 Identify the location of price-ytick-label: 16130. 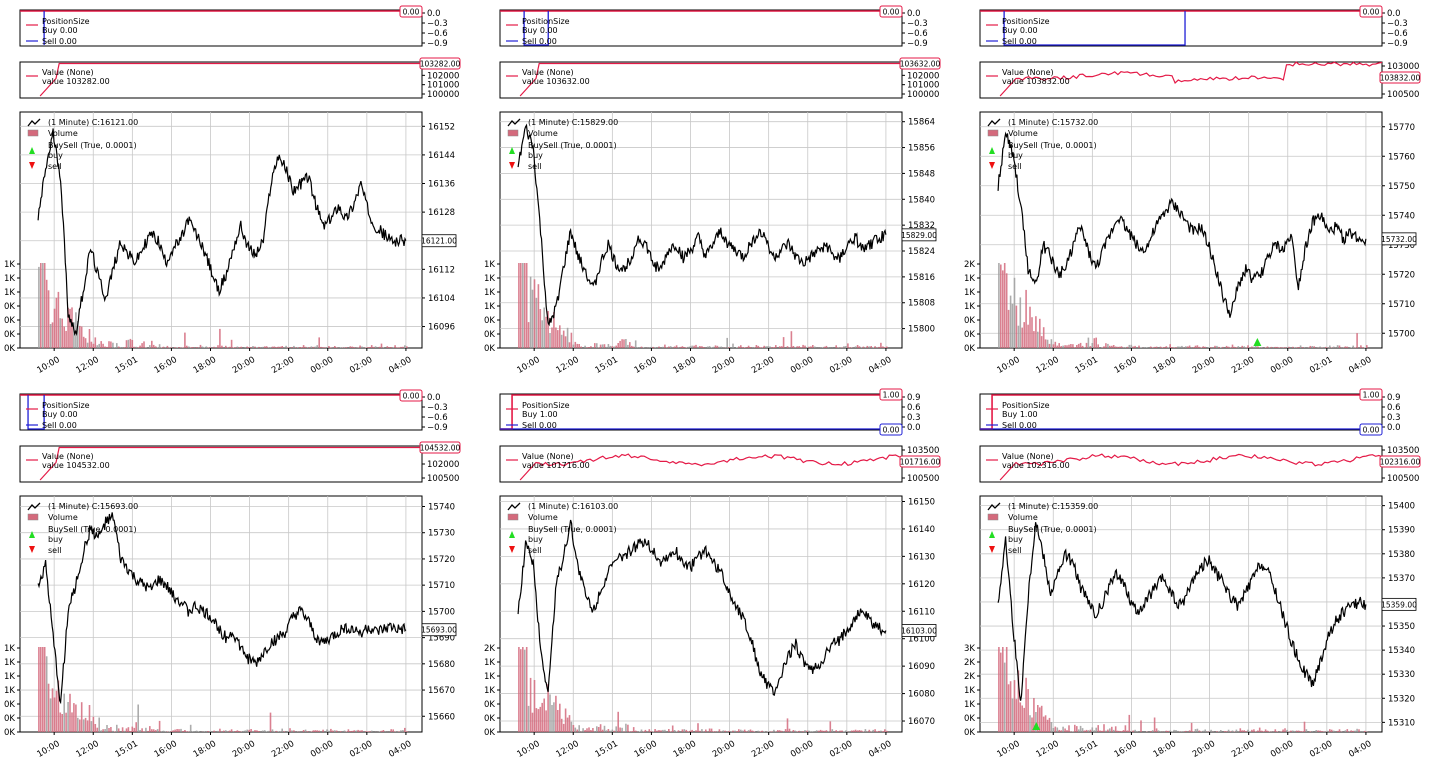
(921, 557).